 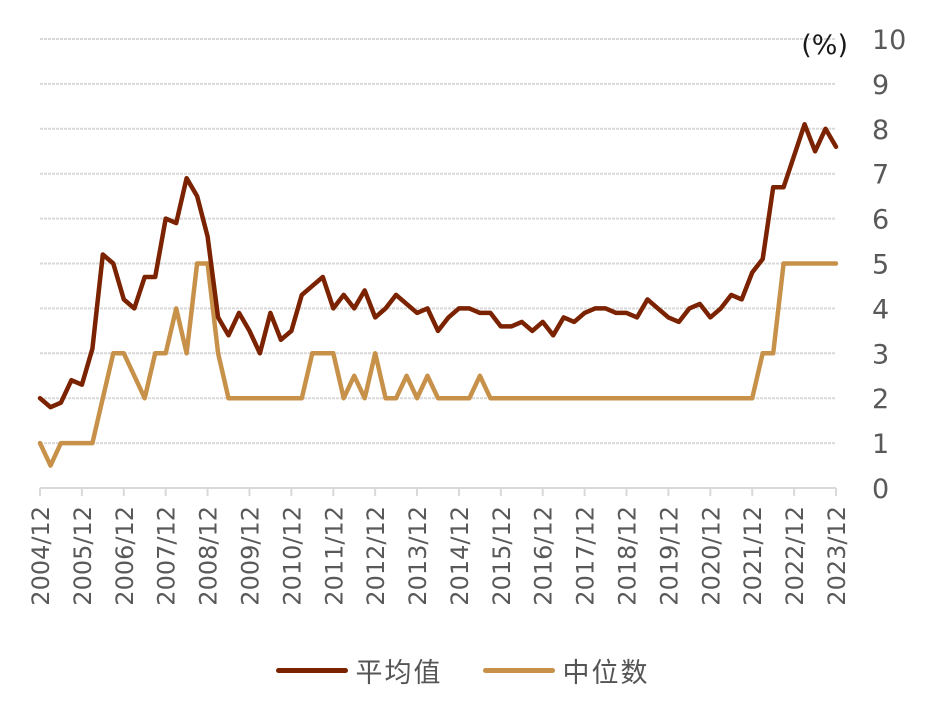 I want to click on x-tick-label: 2022/12, so click(x=795, y=556).